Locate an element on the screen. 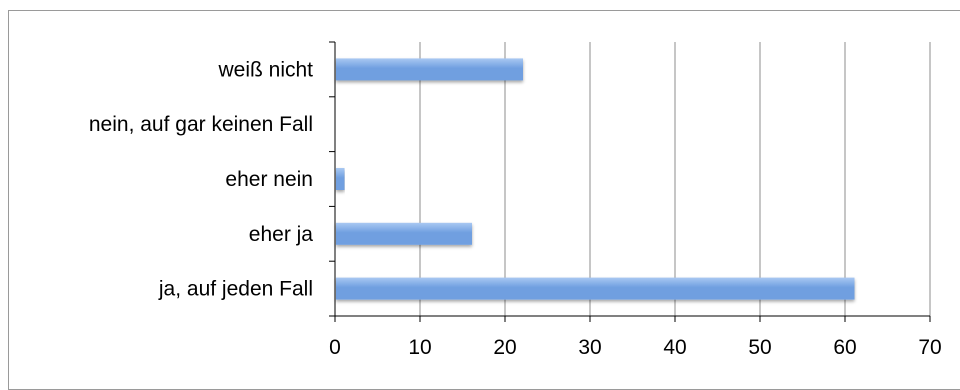 The height and width of the screenshot is (390, 960). x-tick-label: 30 is located at coordinates (589, 347).